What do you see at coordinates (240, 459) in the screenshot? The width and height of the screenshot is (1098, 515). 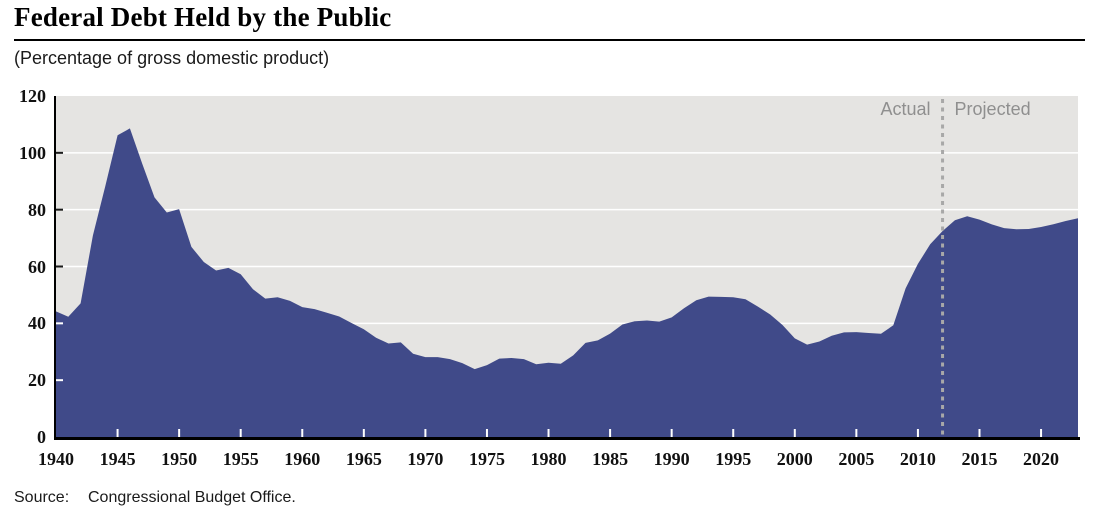 I see `x-axis-label: 1955` at bounding box center [240, 459].